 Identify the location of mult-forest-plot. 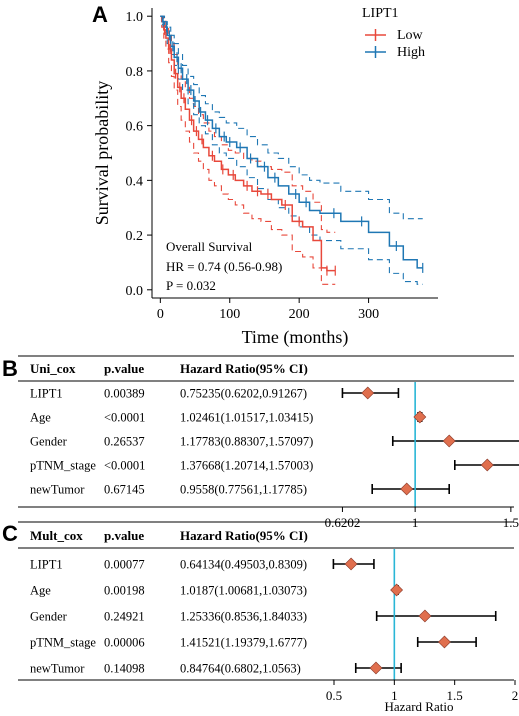
(414, 614).